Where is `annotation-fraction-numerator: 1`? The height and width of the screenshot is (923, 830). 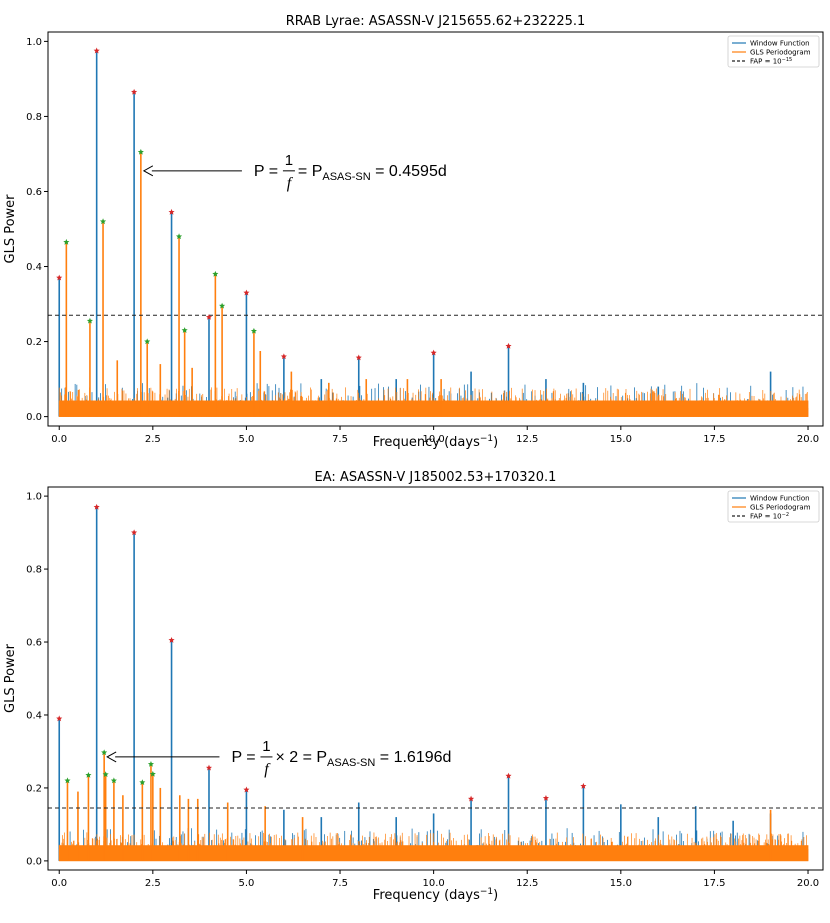 annotation-fraction-numerator: 1 is located at coordinates (266, 746).